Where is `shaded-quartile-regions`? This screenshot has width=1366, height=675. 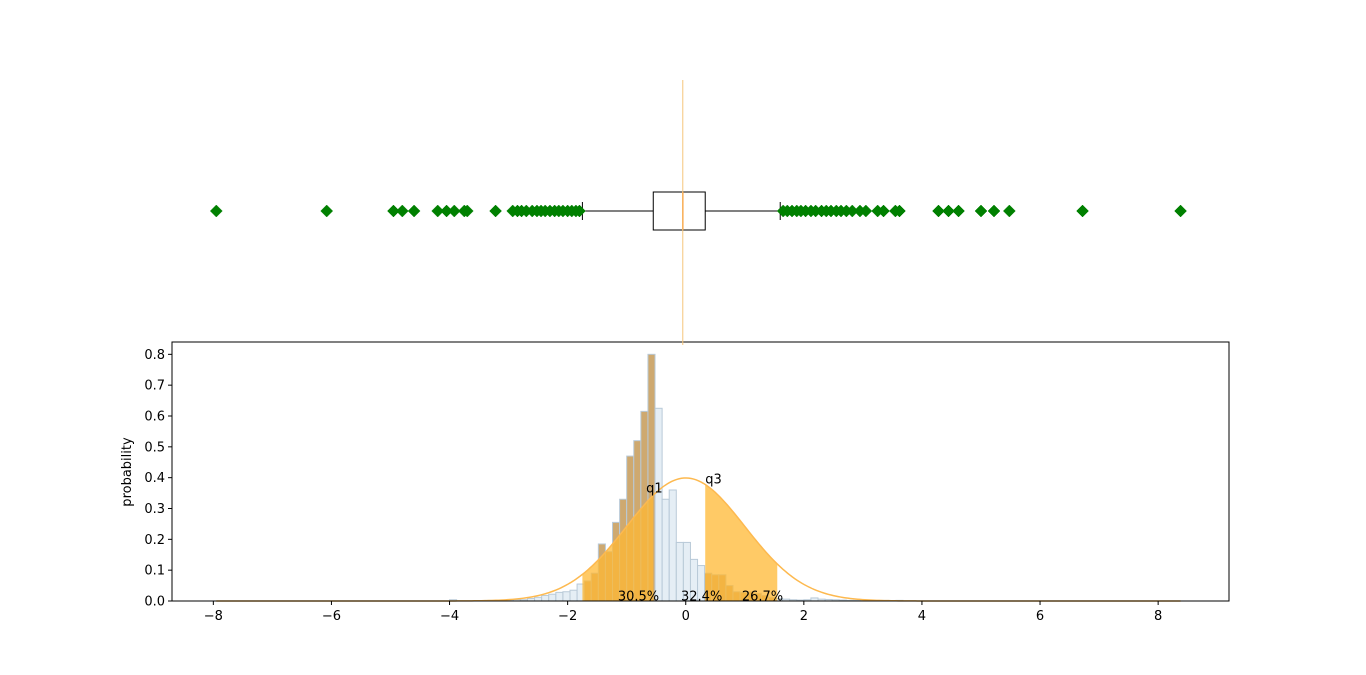
shaded-quartile-regions is located at coordinates (680, 542).